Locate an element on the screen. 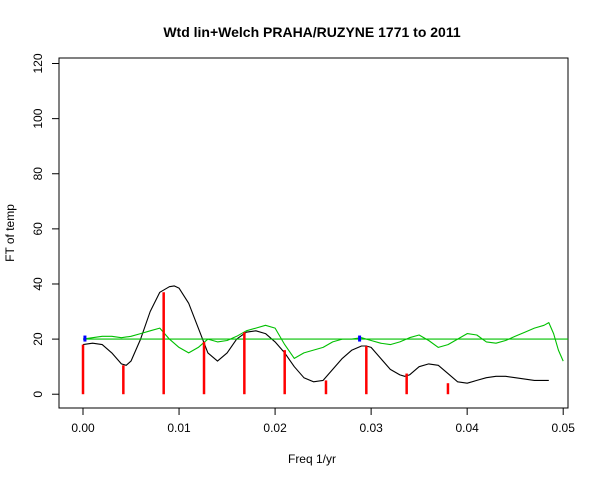 The width and height of the screenshot is (600, 480). x-tick-label: 0.02 is located at coordinates (275, 428).